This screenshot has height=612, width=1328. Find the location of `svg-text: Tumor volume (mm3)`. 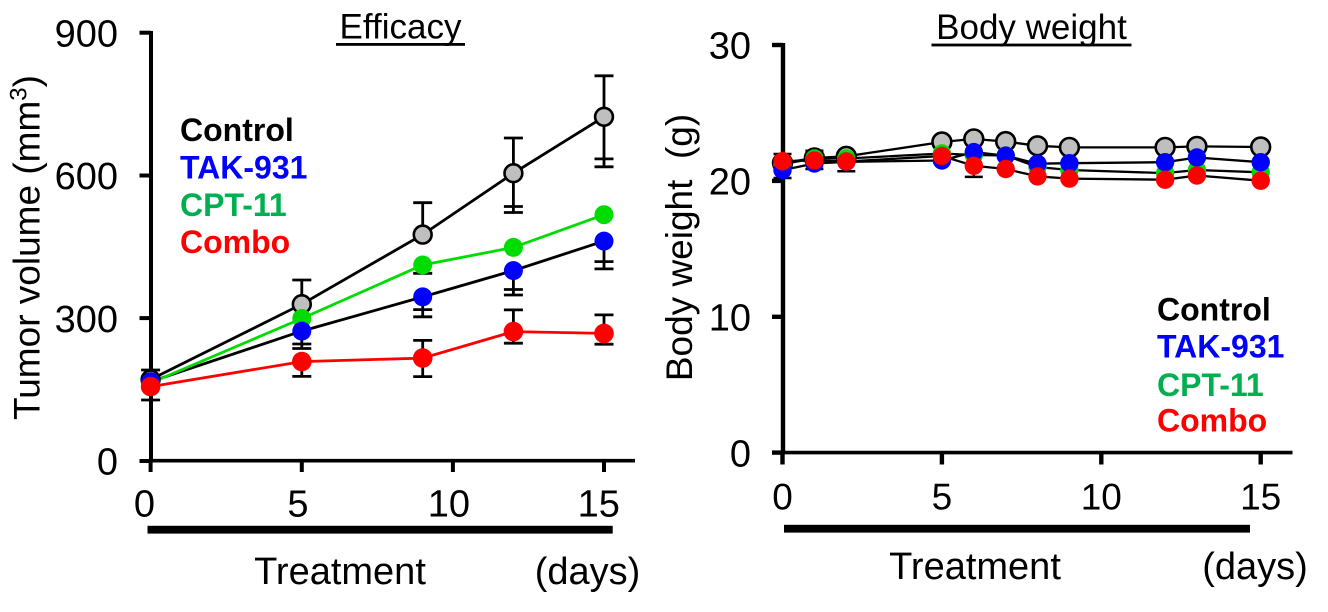

svg-text: Tumor volume (mm3) is located at coordinates (27, 247).